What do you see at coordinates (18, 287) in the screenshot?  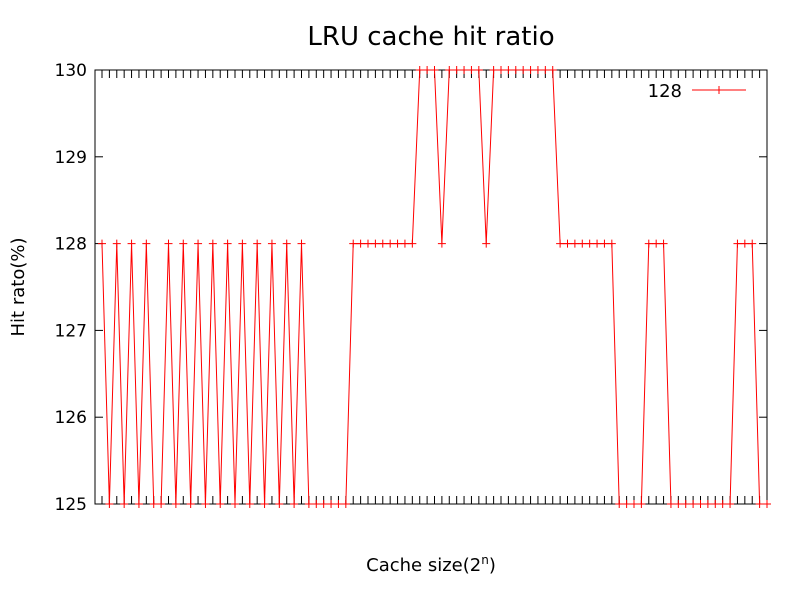 I see `y-axis-label: Hit rato(%)` at bounding box center [18, 287].